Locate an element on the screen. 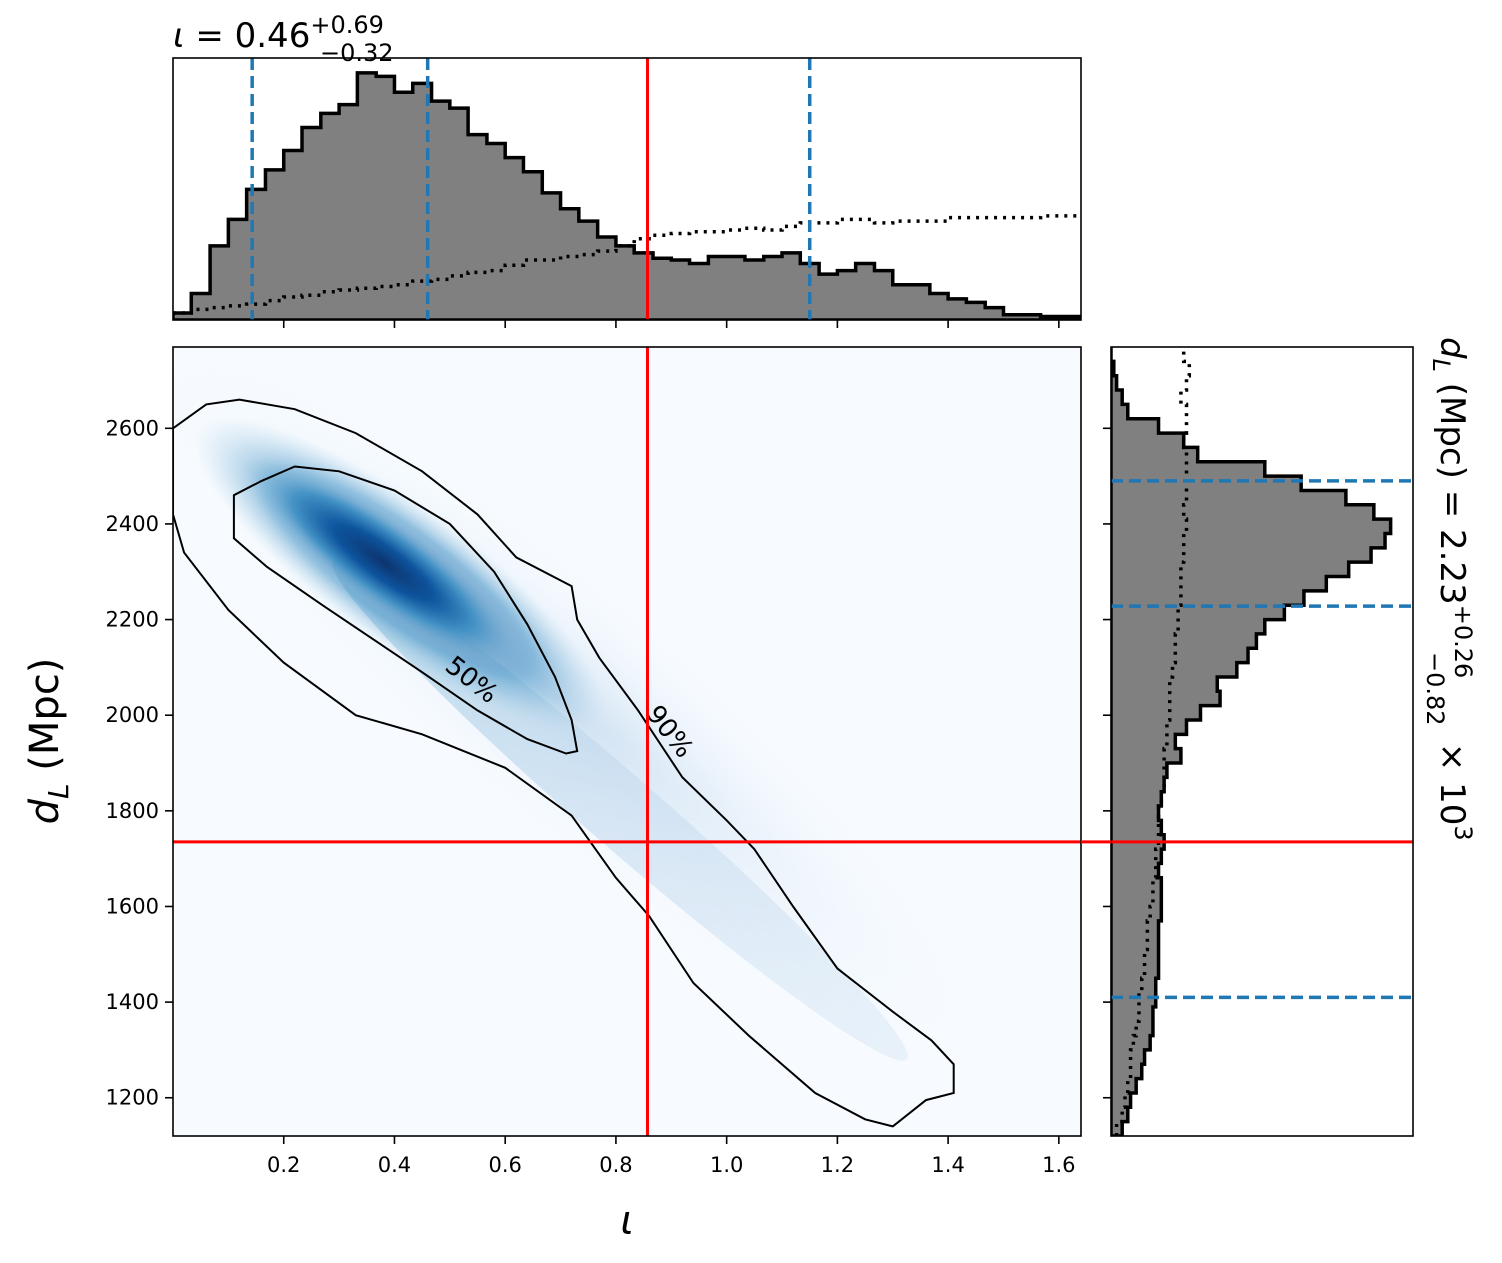  marginal-x-panel is located at coordinates (627, 192).